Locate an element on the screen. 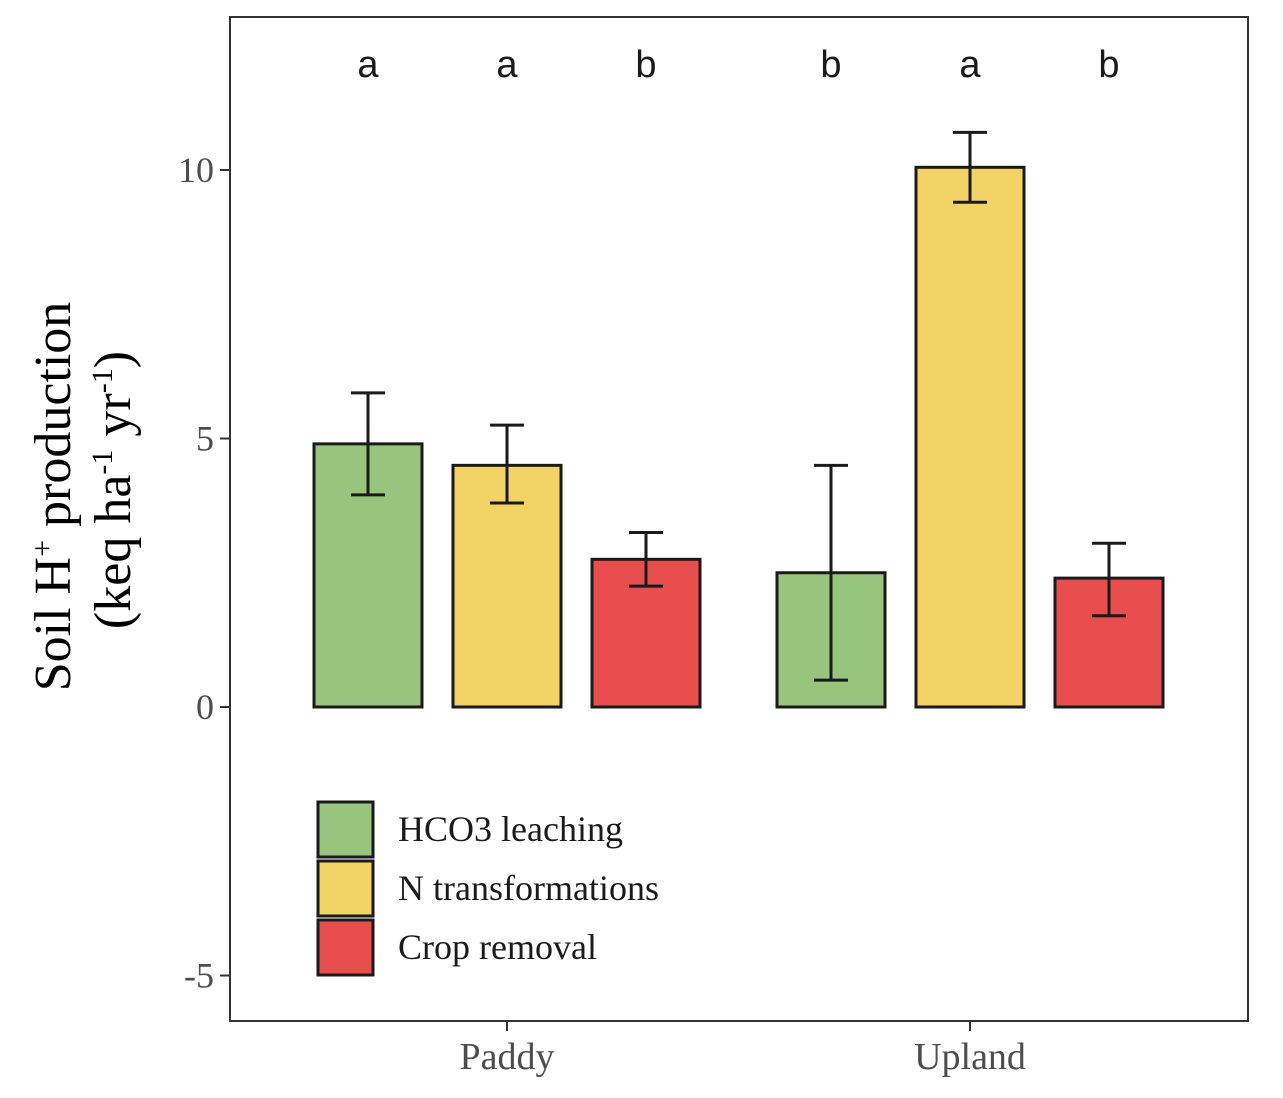 This screenshot has width=1283, height=1098. significance-letters: a ba ab b is located at coordinates (738, 65).